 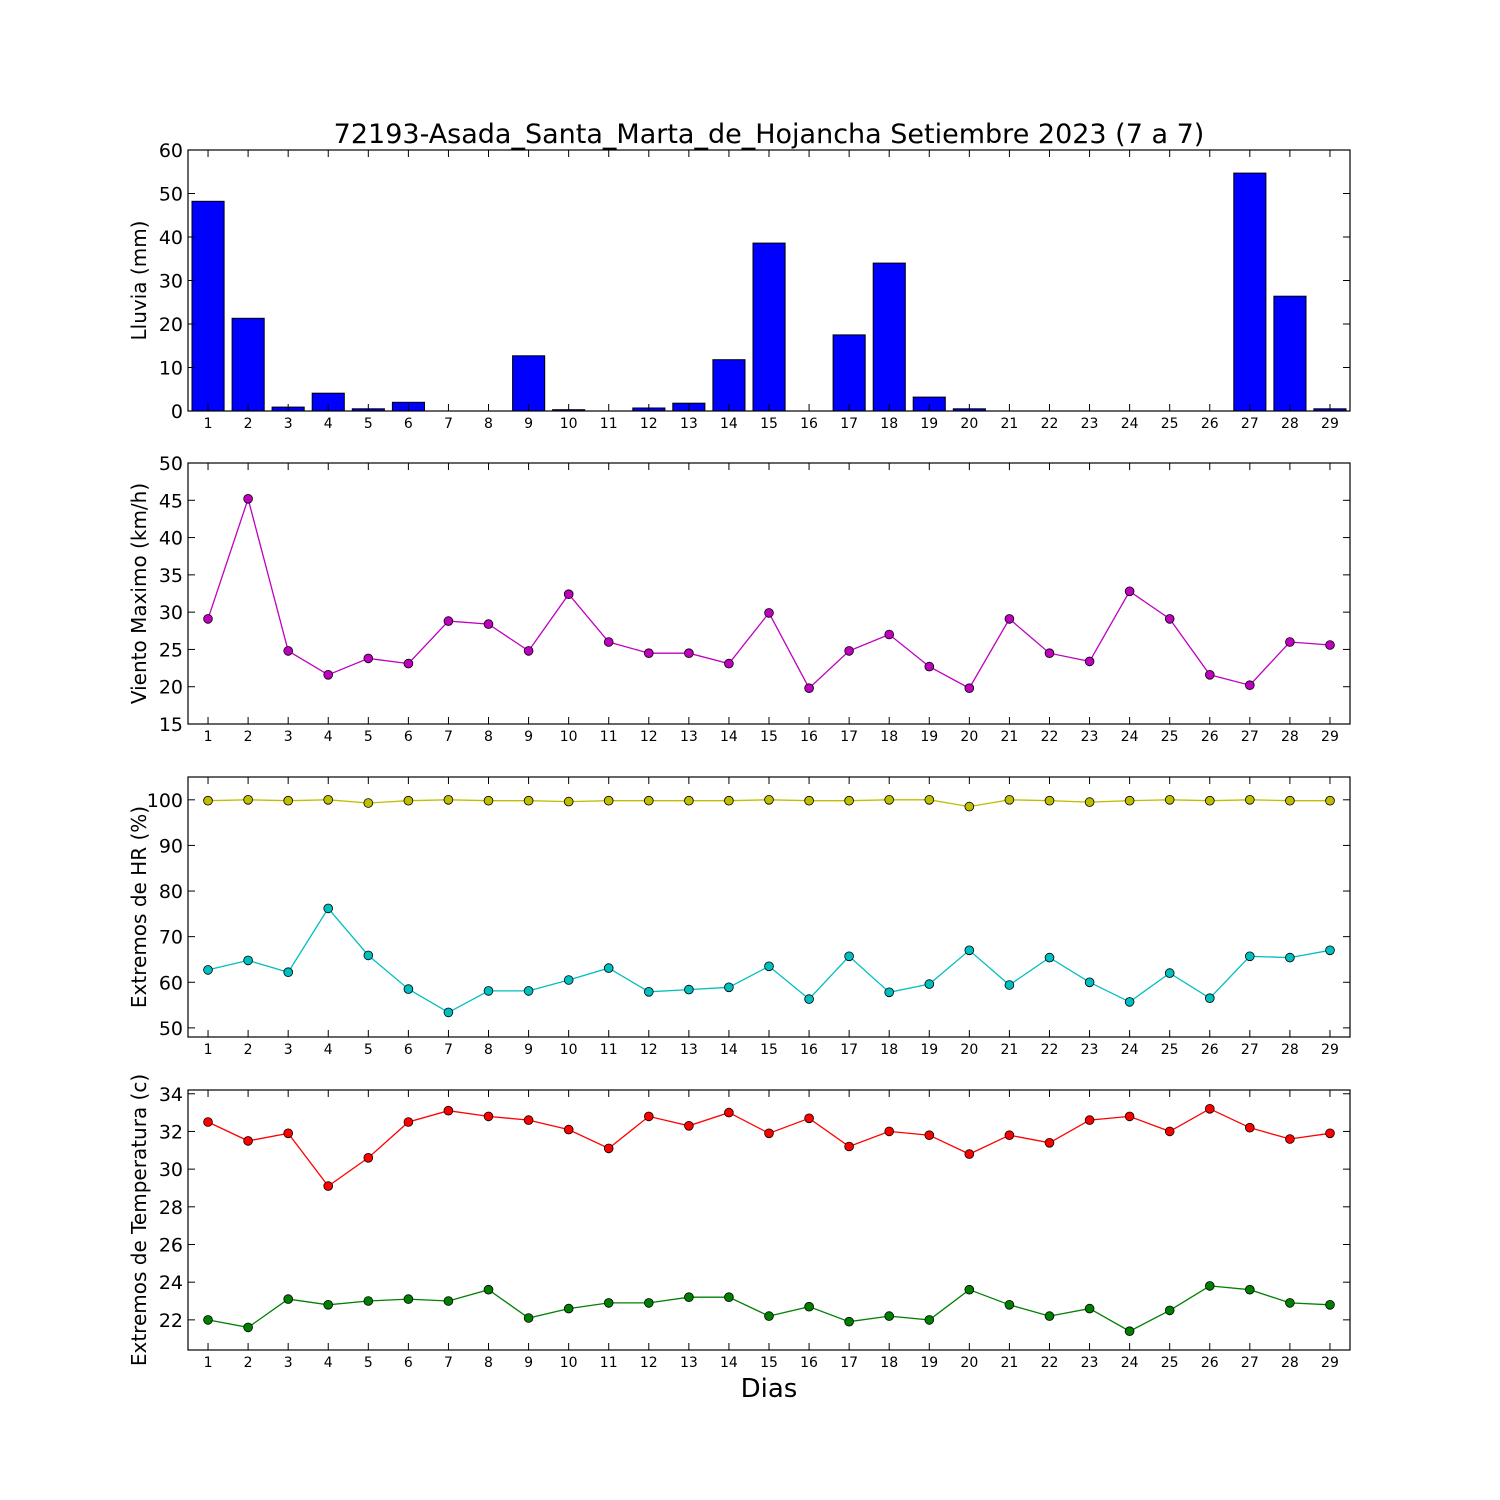 What do you see at coordinates (171, 725) in the screenshot?
I see `y-tick-label: 15` at bounding box center [171, 725].